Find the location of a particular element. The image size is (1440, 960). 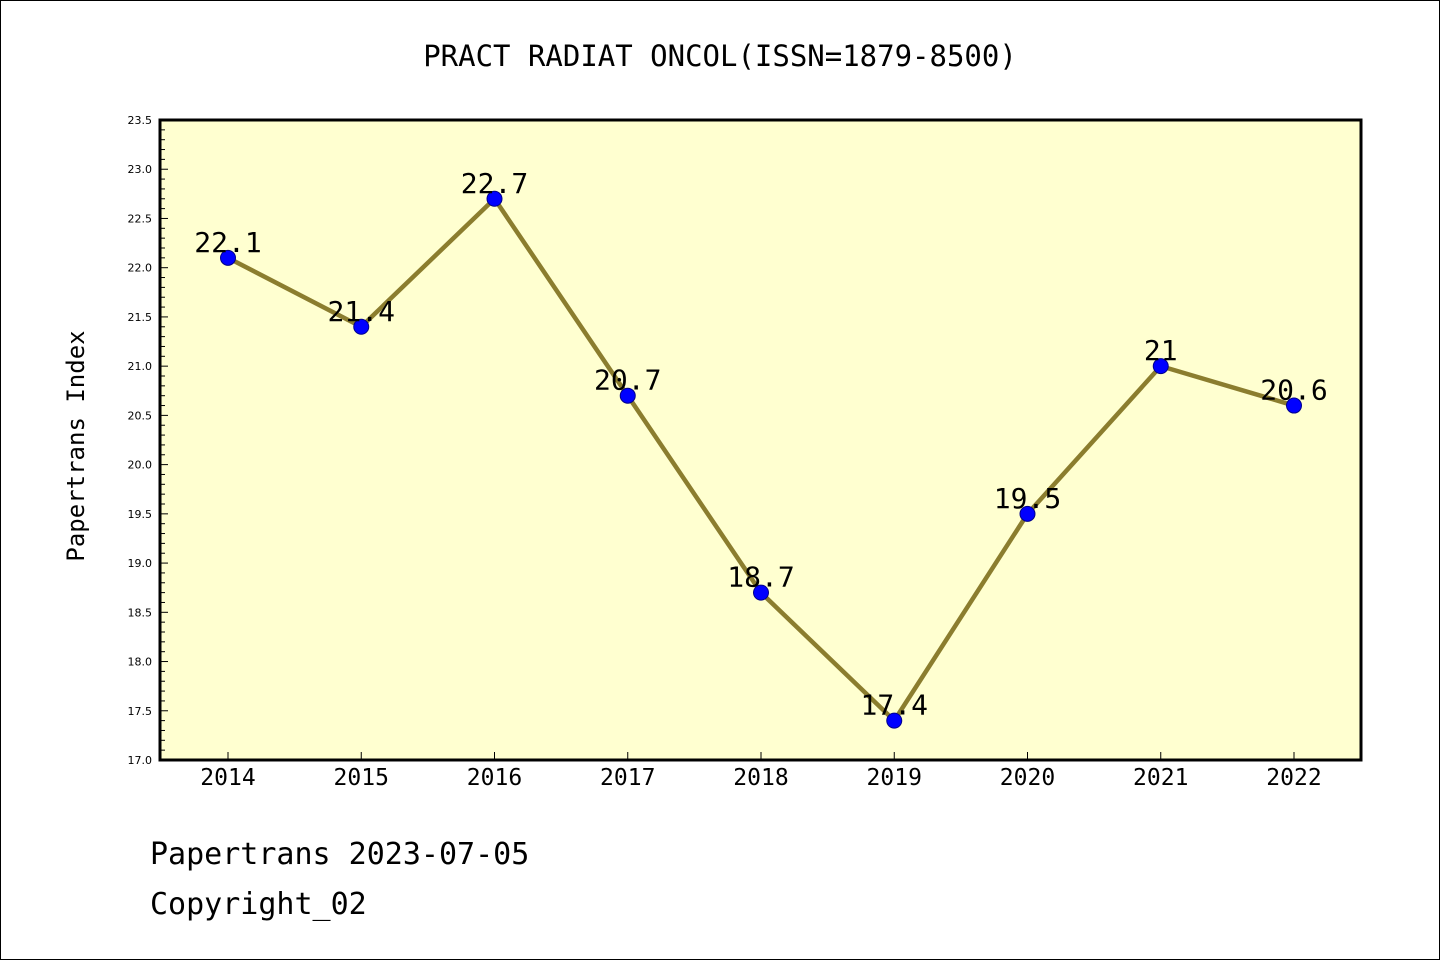

x-tick-label: 2015 is located at coordinates (361, 778).